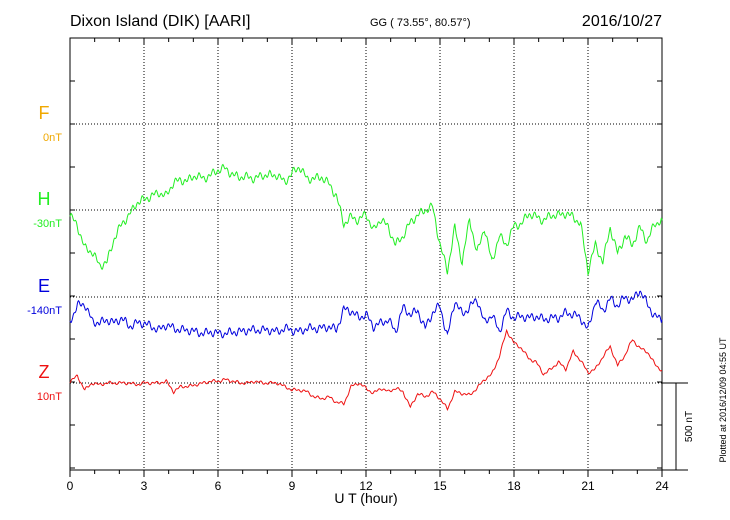 The image size is (730, 520). Describe the element at coordinates (588, 486) in the screenshot. I see `x-tick-label: 21` at that location.